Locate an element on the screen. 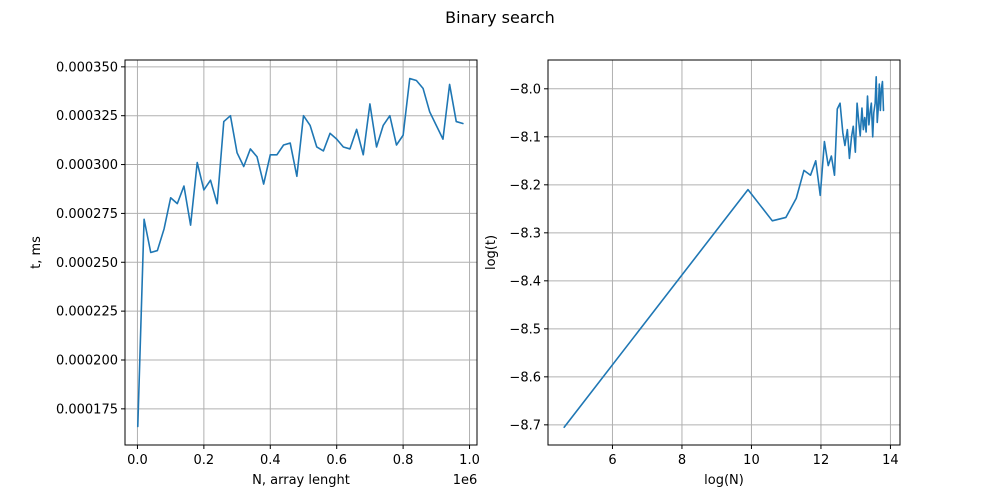 The height and width of the screenshot is (500, 1000). x-axis-label: N, array lenght is located at coordinates (301, 480).